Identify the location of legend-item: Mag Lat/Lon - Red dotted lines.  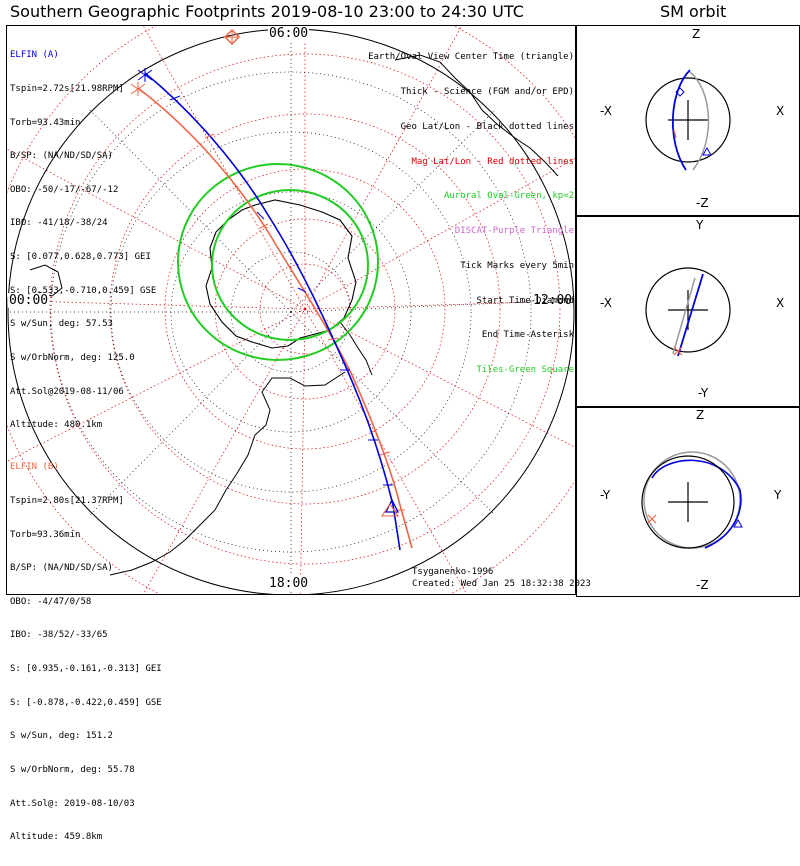
(492, 161).